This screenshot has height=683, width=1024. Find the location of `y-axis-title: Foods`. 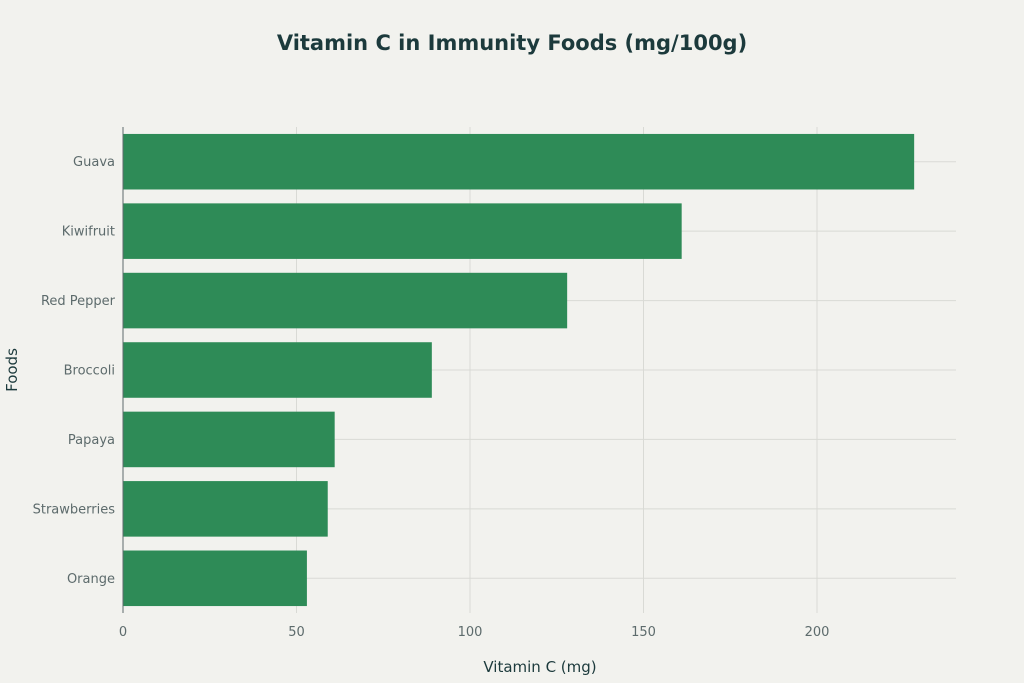

y-axis-title: Foods is located at coordinates (12, 370).